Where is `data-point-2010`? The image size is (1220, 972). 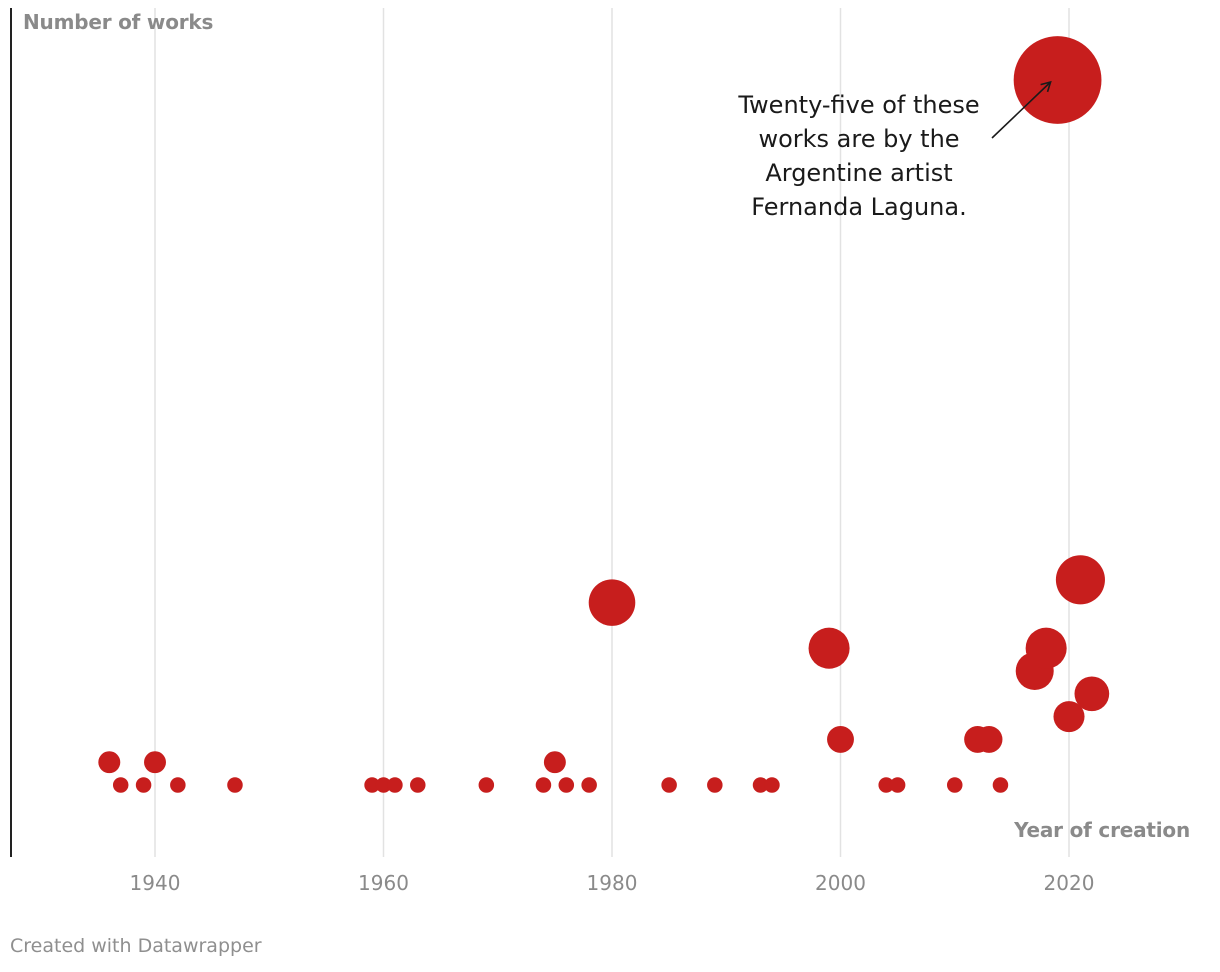 data-point-2010 is located at coordinates (954, 785).